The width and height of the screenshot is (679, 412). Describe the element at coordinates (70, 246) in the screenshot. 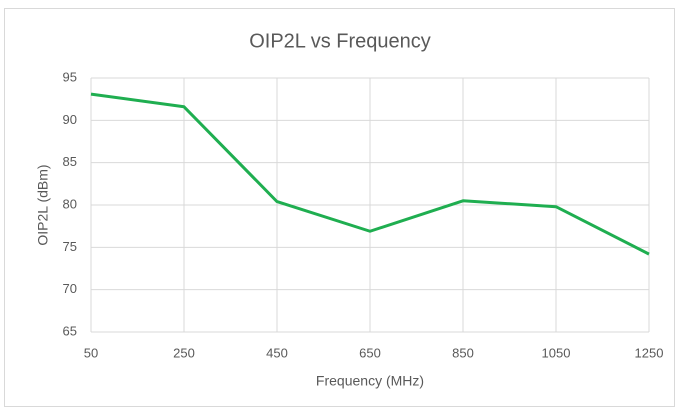

I see `y-tick-label: 75` at that location.